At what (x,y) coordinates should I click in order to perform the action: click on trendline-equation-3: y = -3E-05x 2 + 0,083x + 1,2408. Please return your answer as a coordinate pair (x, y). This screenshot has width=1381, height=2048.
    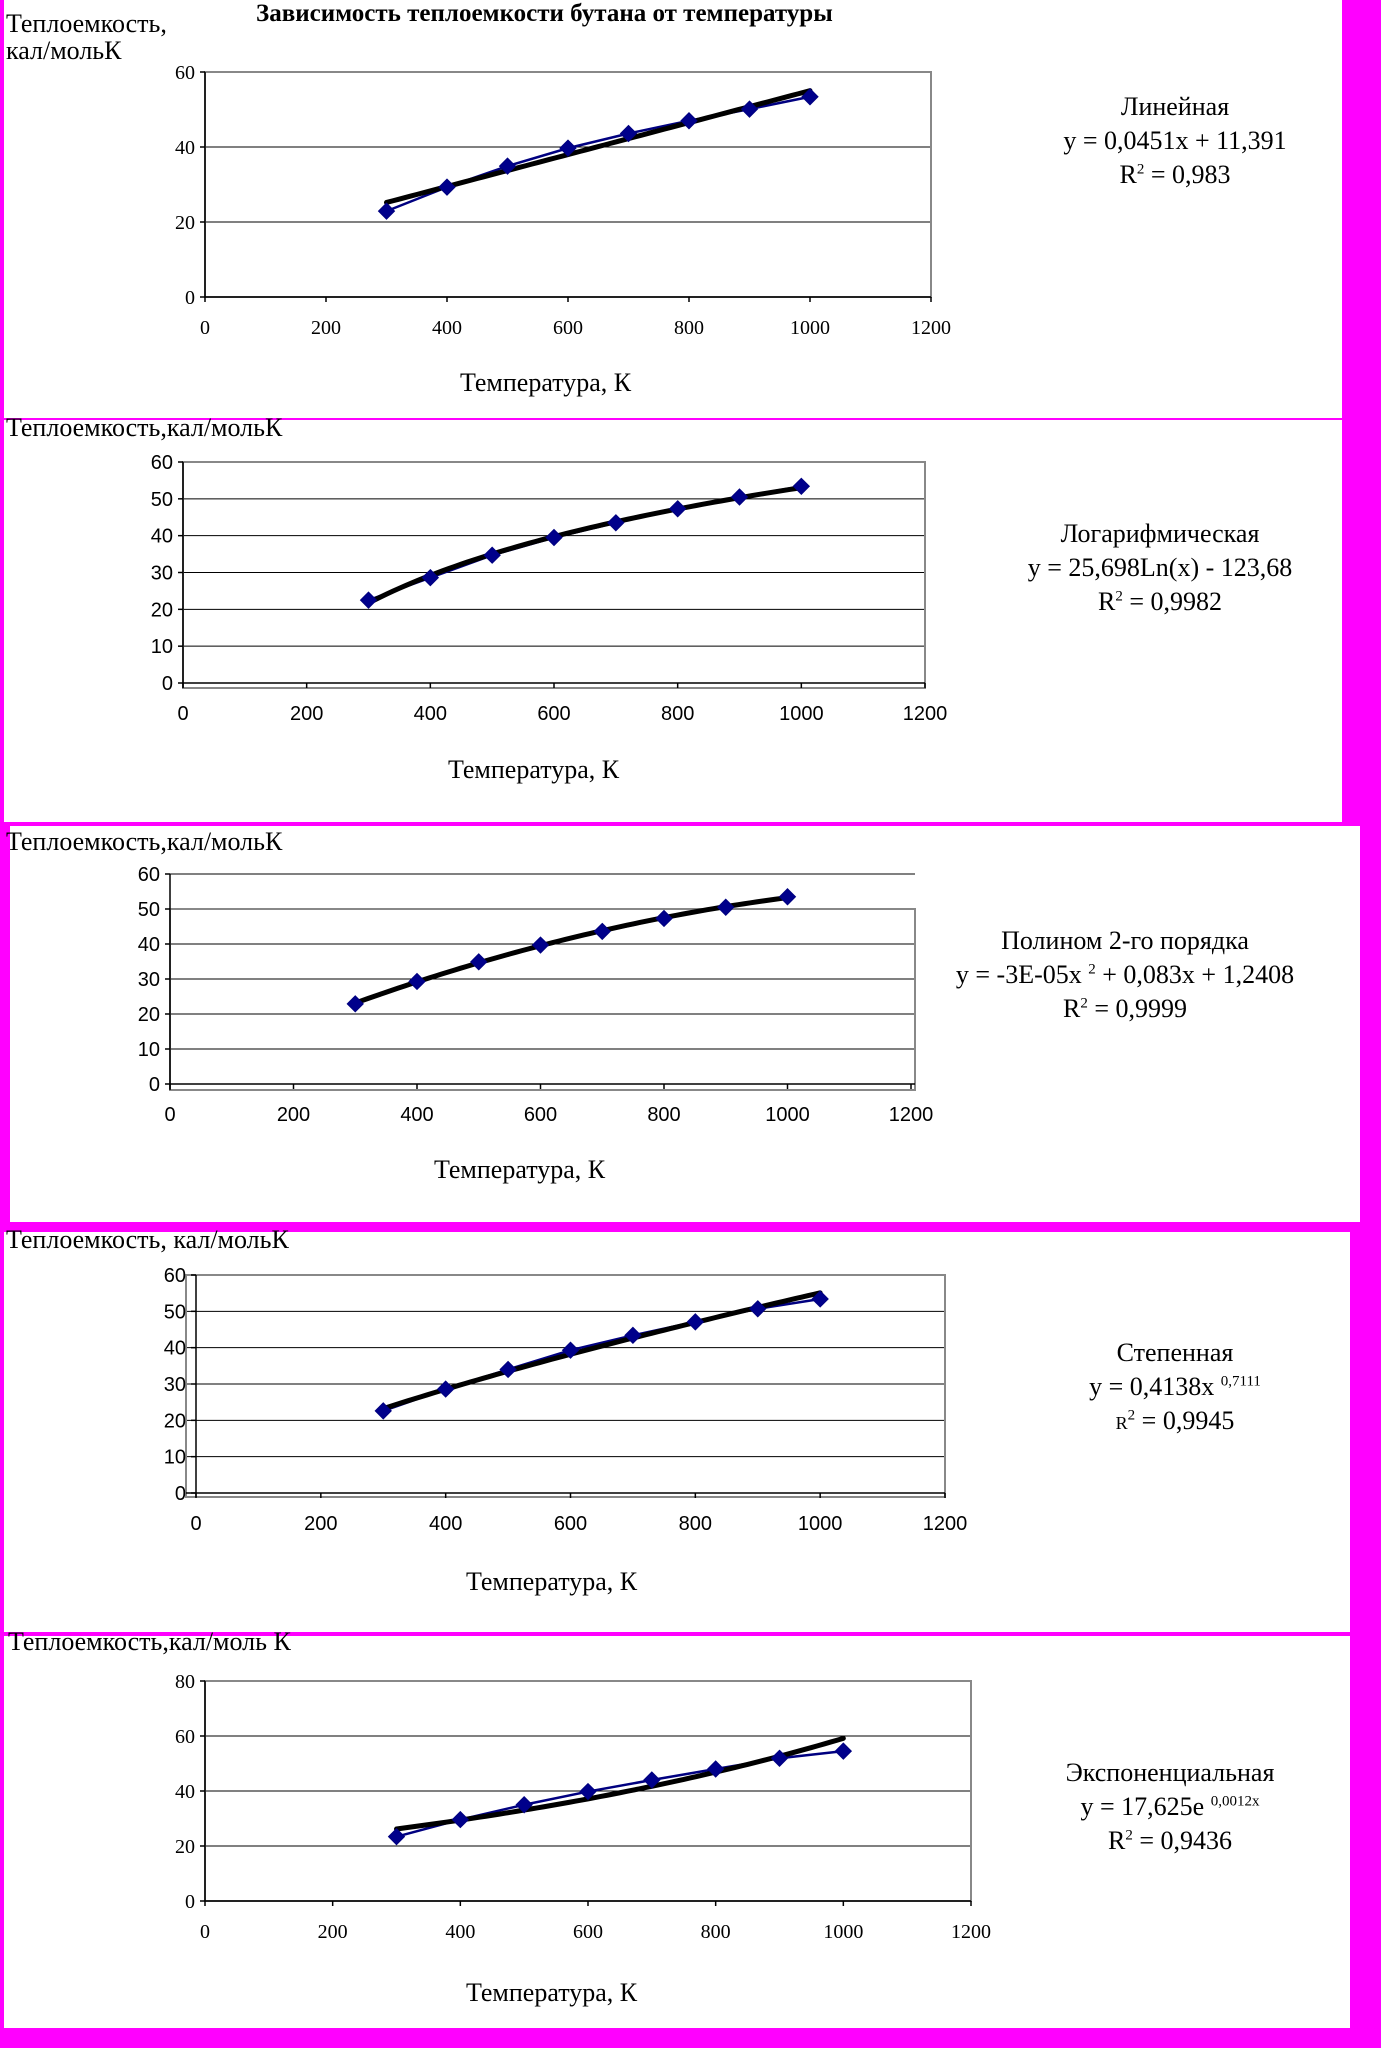
    Looking at the image, I should click on (1125, 974).